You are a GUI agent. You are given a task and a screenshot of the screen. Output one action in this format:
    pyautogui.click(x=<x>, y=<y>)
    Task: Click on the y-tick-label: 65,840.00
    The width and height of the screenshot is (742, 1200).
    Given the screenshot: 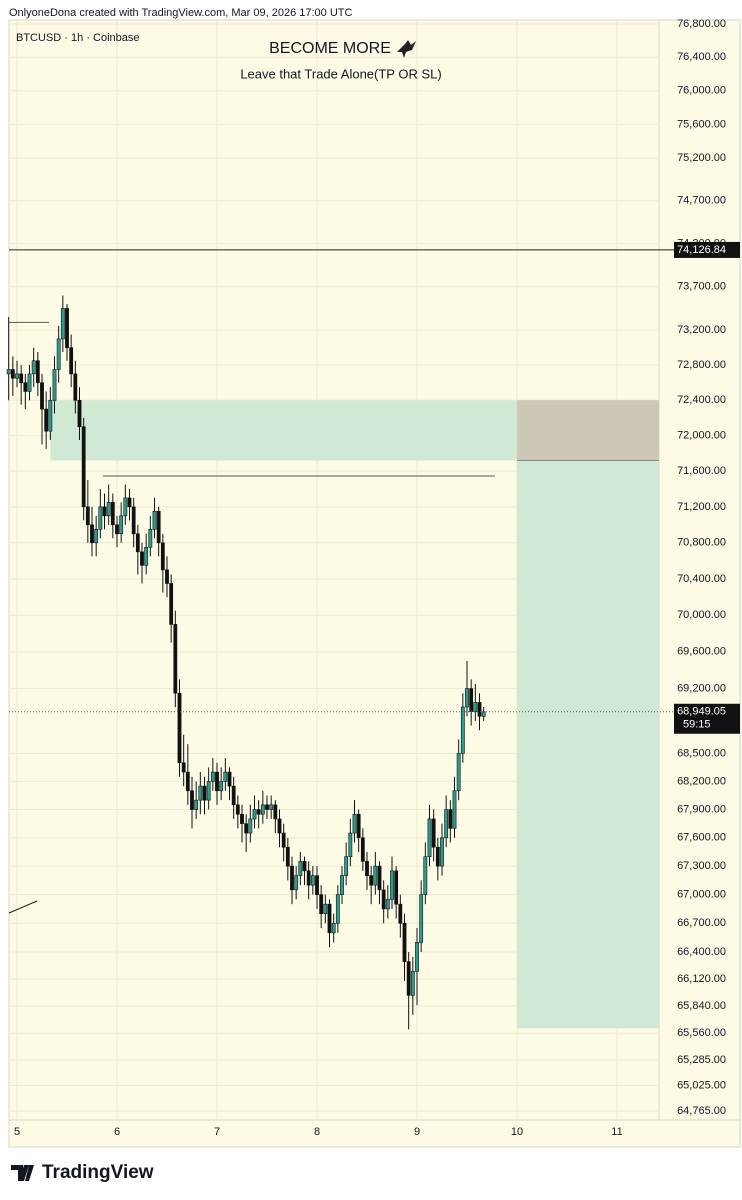 What is the action you would take?
    pyautogui.click(x=701, y=1006)
    